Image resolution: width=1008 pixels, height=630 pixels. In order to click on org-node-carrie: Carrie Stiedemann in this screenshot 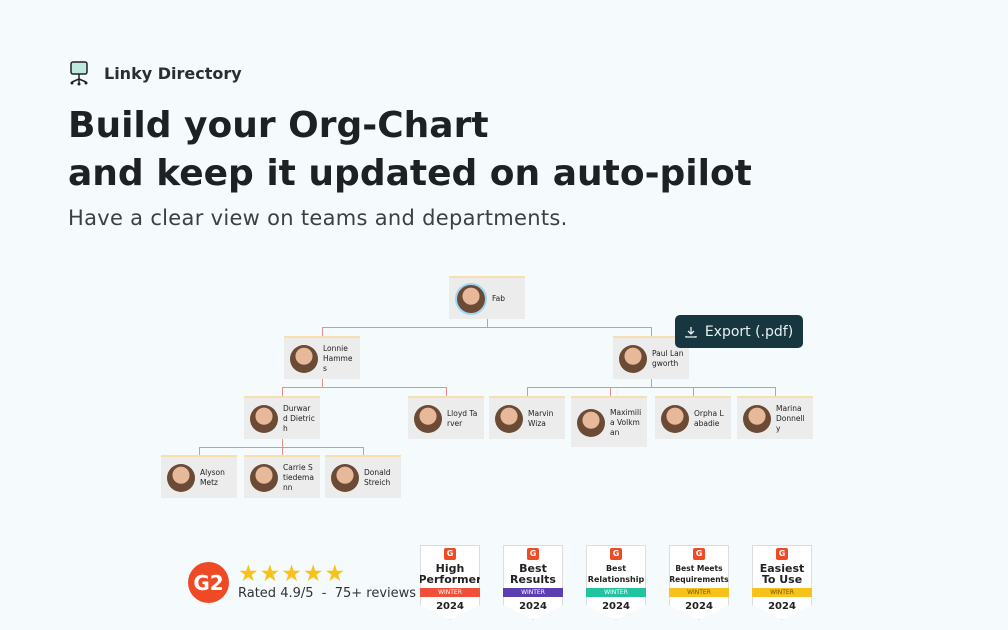, I will do `click(282, 476)`.